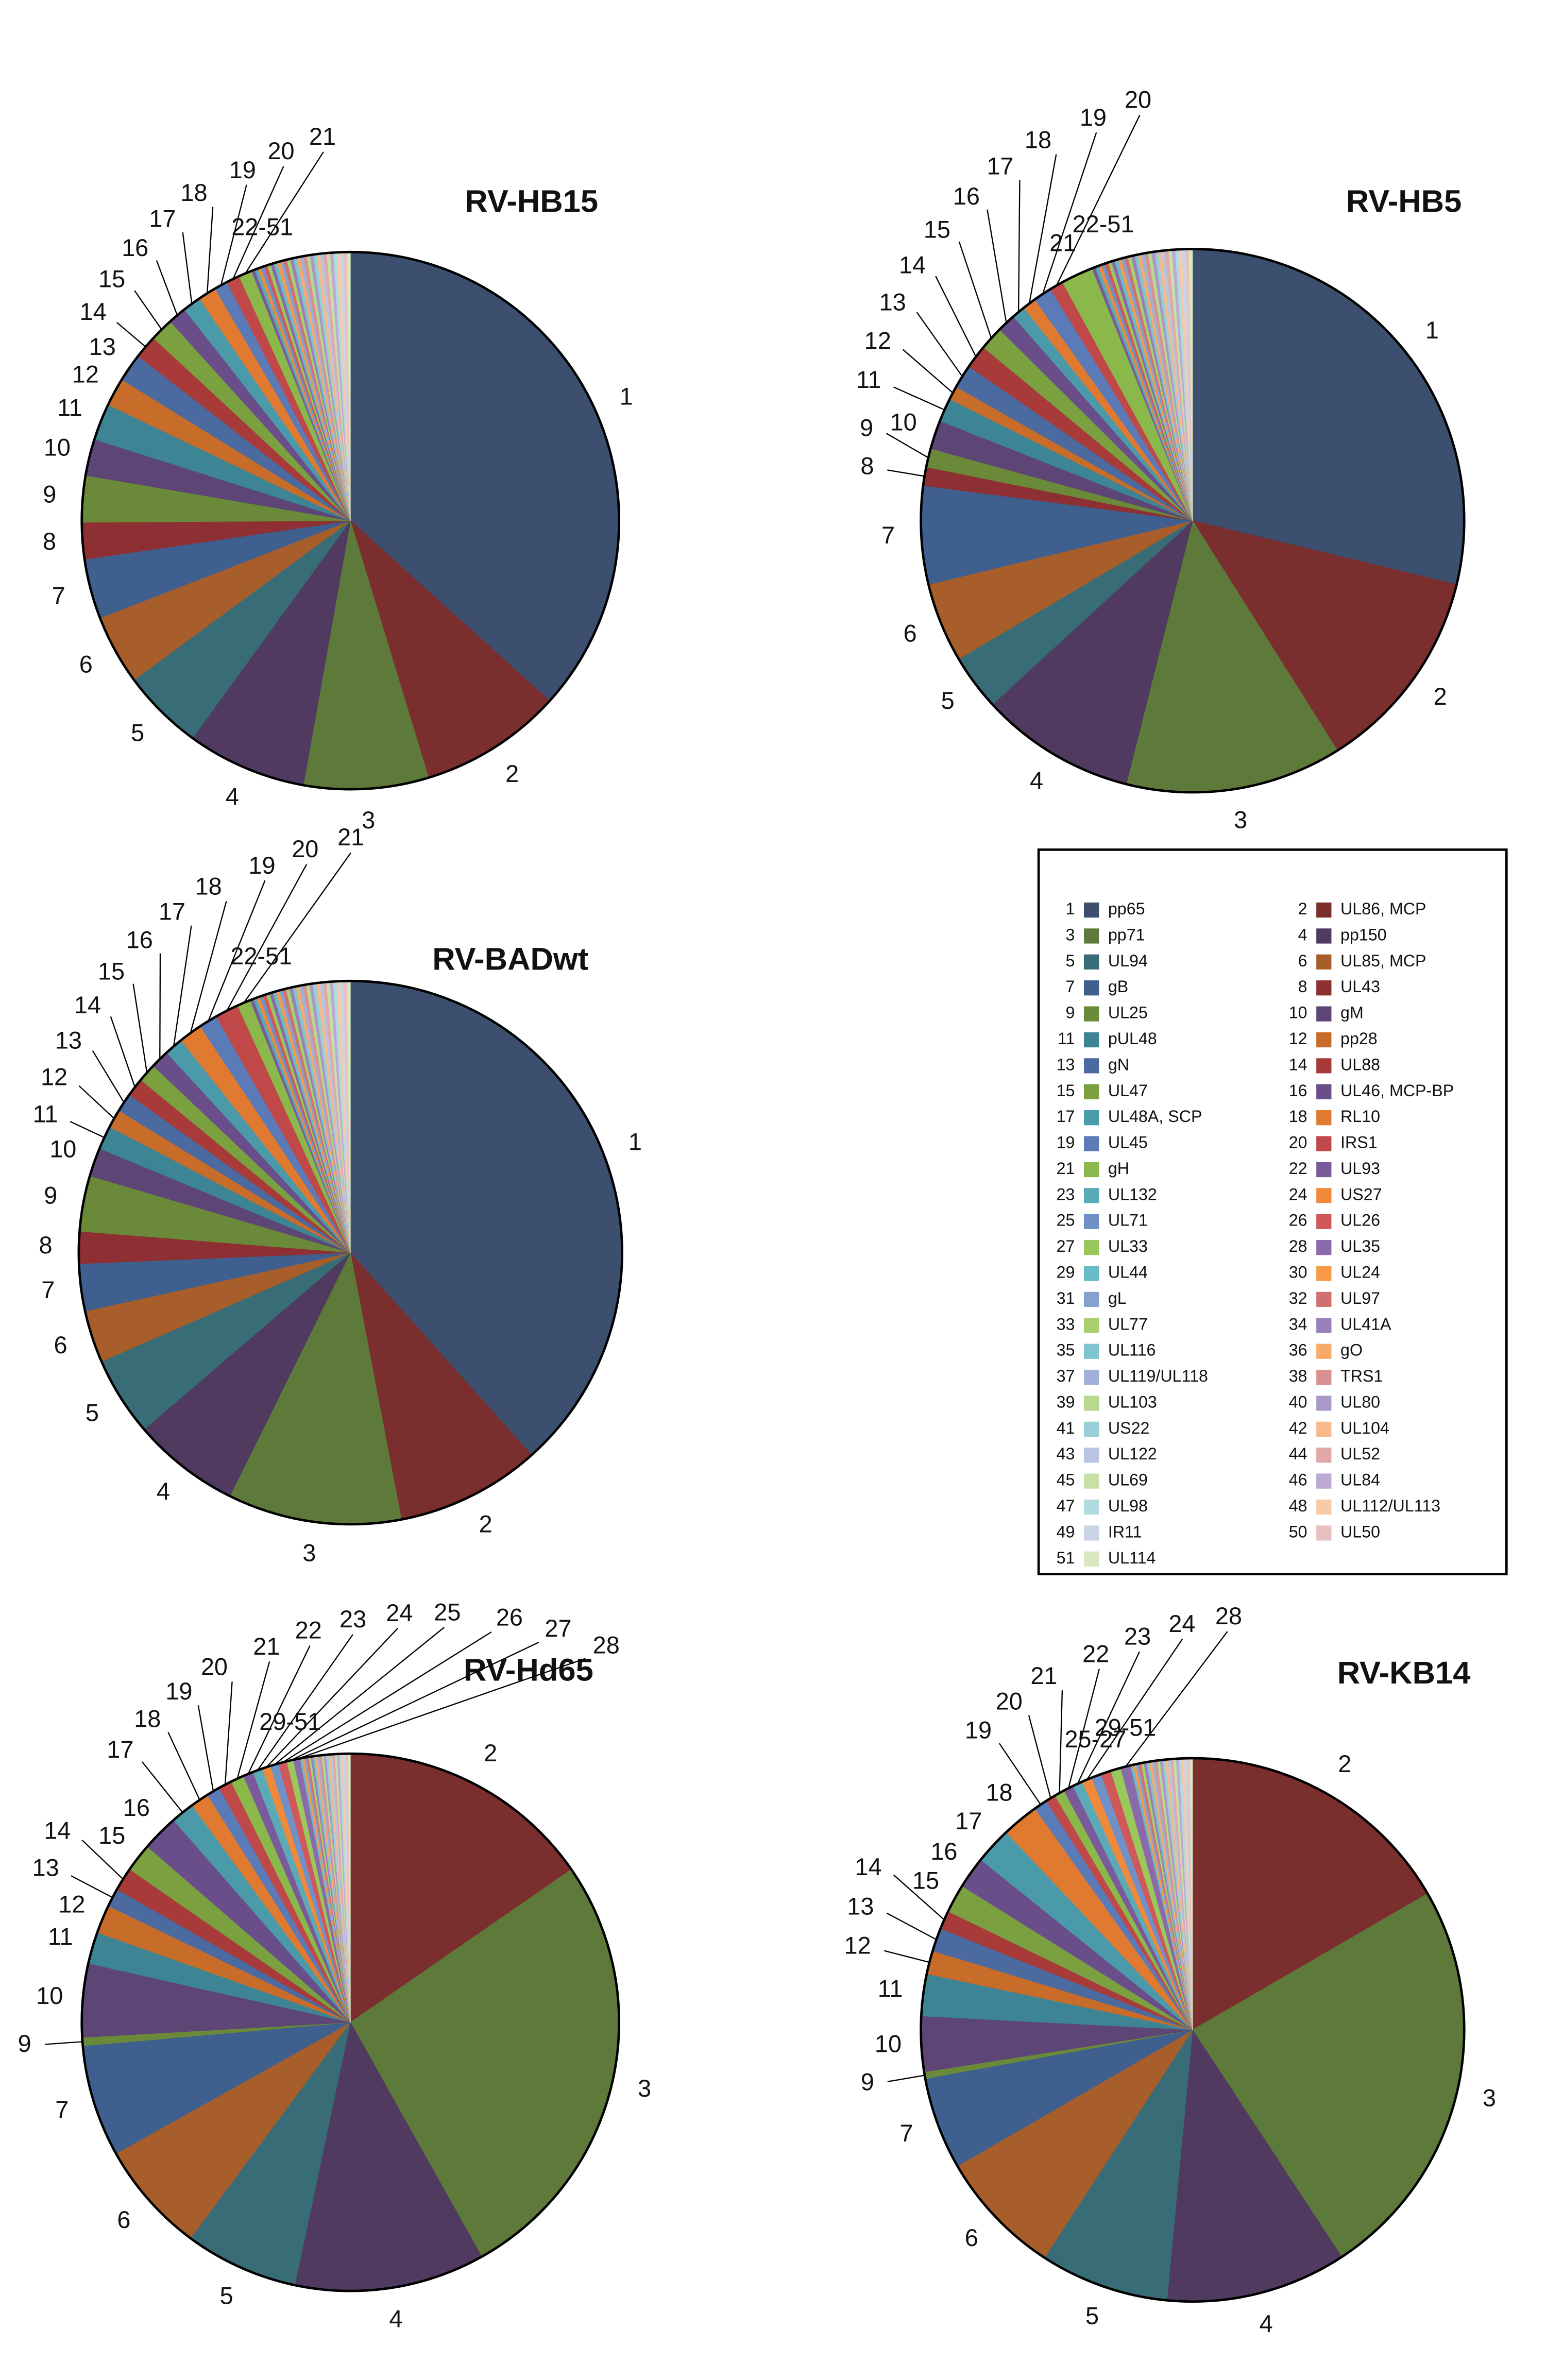 This screenshot has width=1546, height=2380. I want to click on legend-name: pp28, so click(1359, 1038).